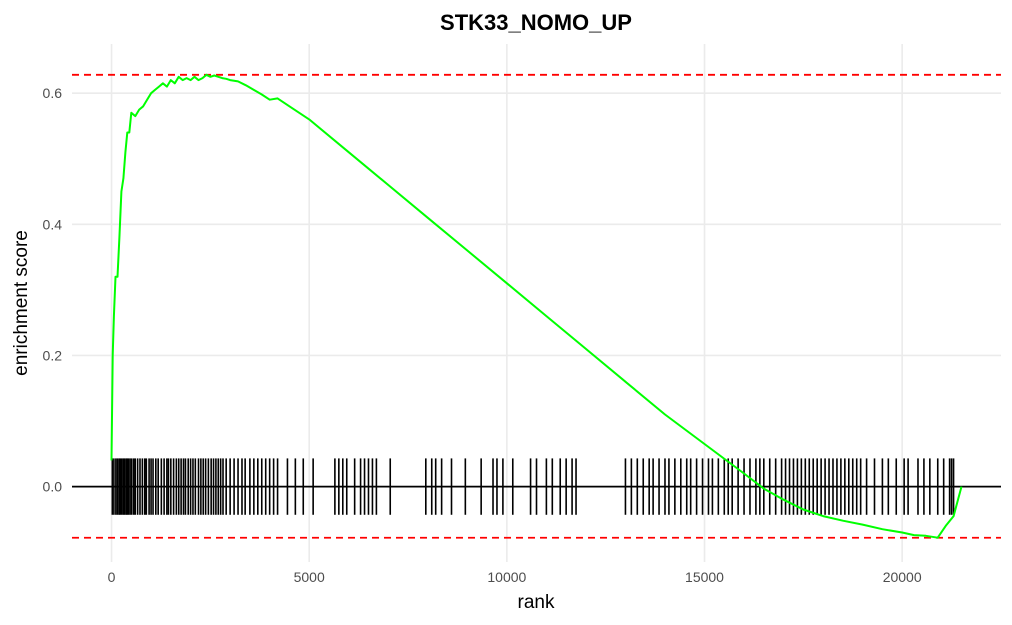  Describe the element at coordinates (536, 602) in the screenshot. I see `x-axis-label: rank` at that location.